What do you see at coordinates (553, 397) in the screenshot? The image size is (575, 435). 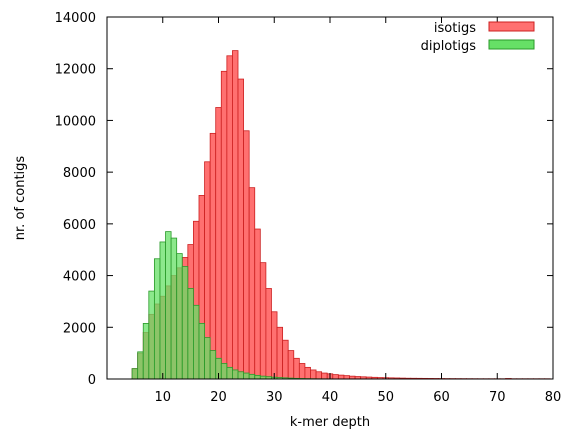 I see `x-tick-label-80: 80` at bounding box center [553, 397].